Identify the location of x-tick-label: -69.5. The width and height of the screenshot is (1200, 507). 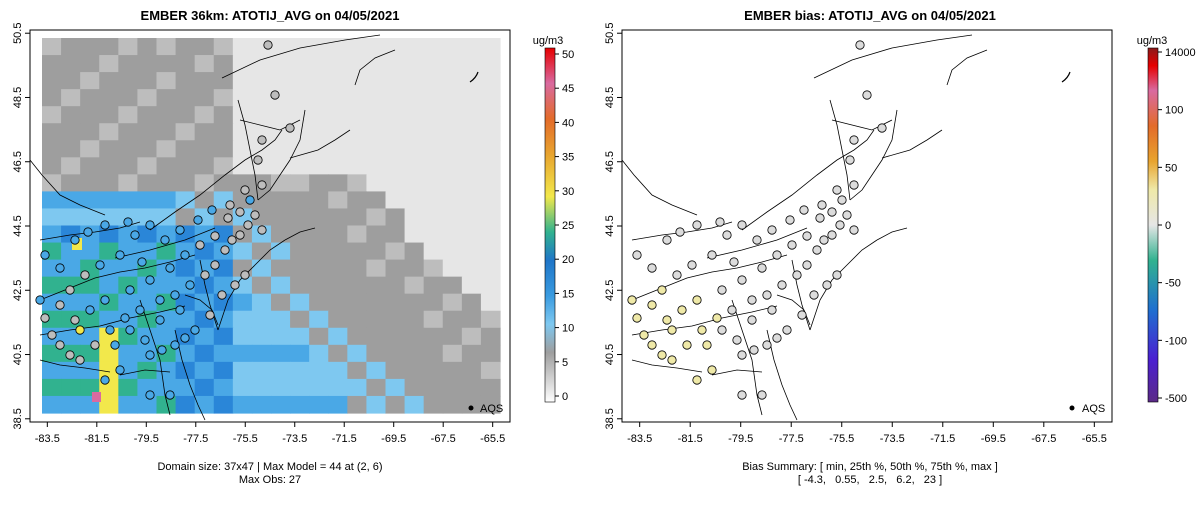
(393, 439).